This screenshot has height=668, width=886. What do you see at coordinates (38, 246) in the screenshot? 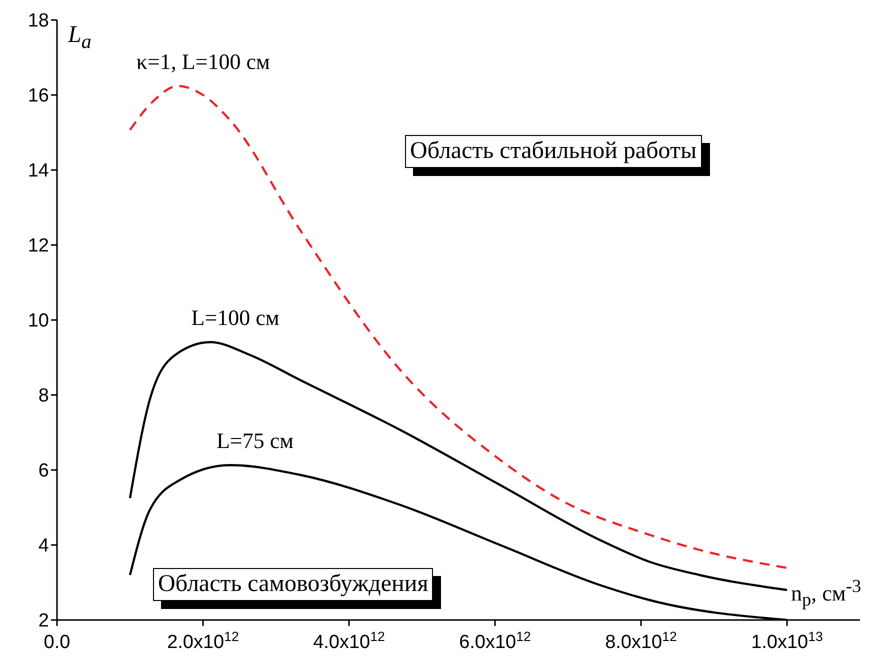
I see `y-tick-label: 12` at bounding box center [38, 246].